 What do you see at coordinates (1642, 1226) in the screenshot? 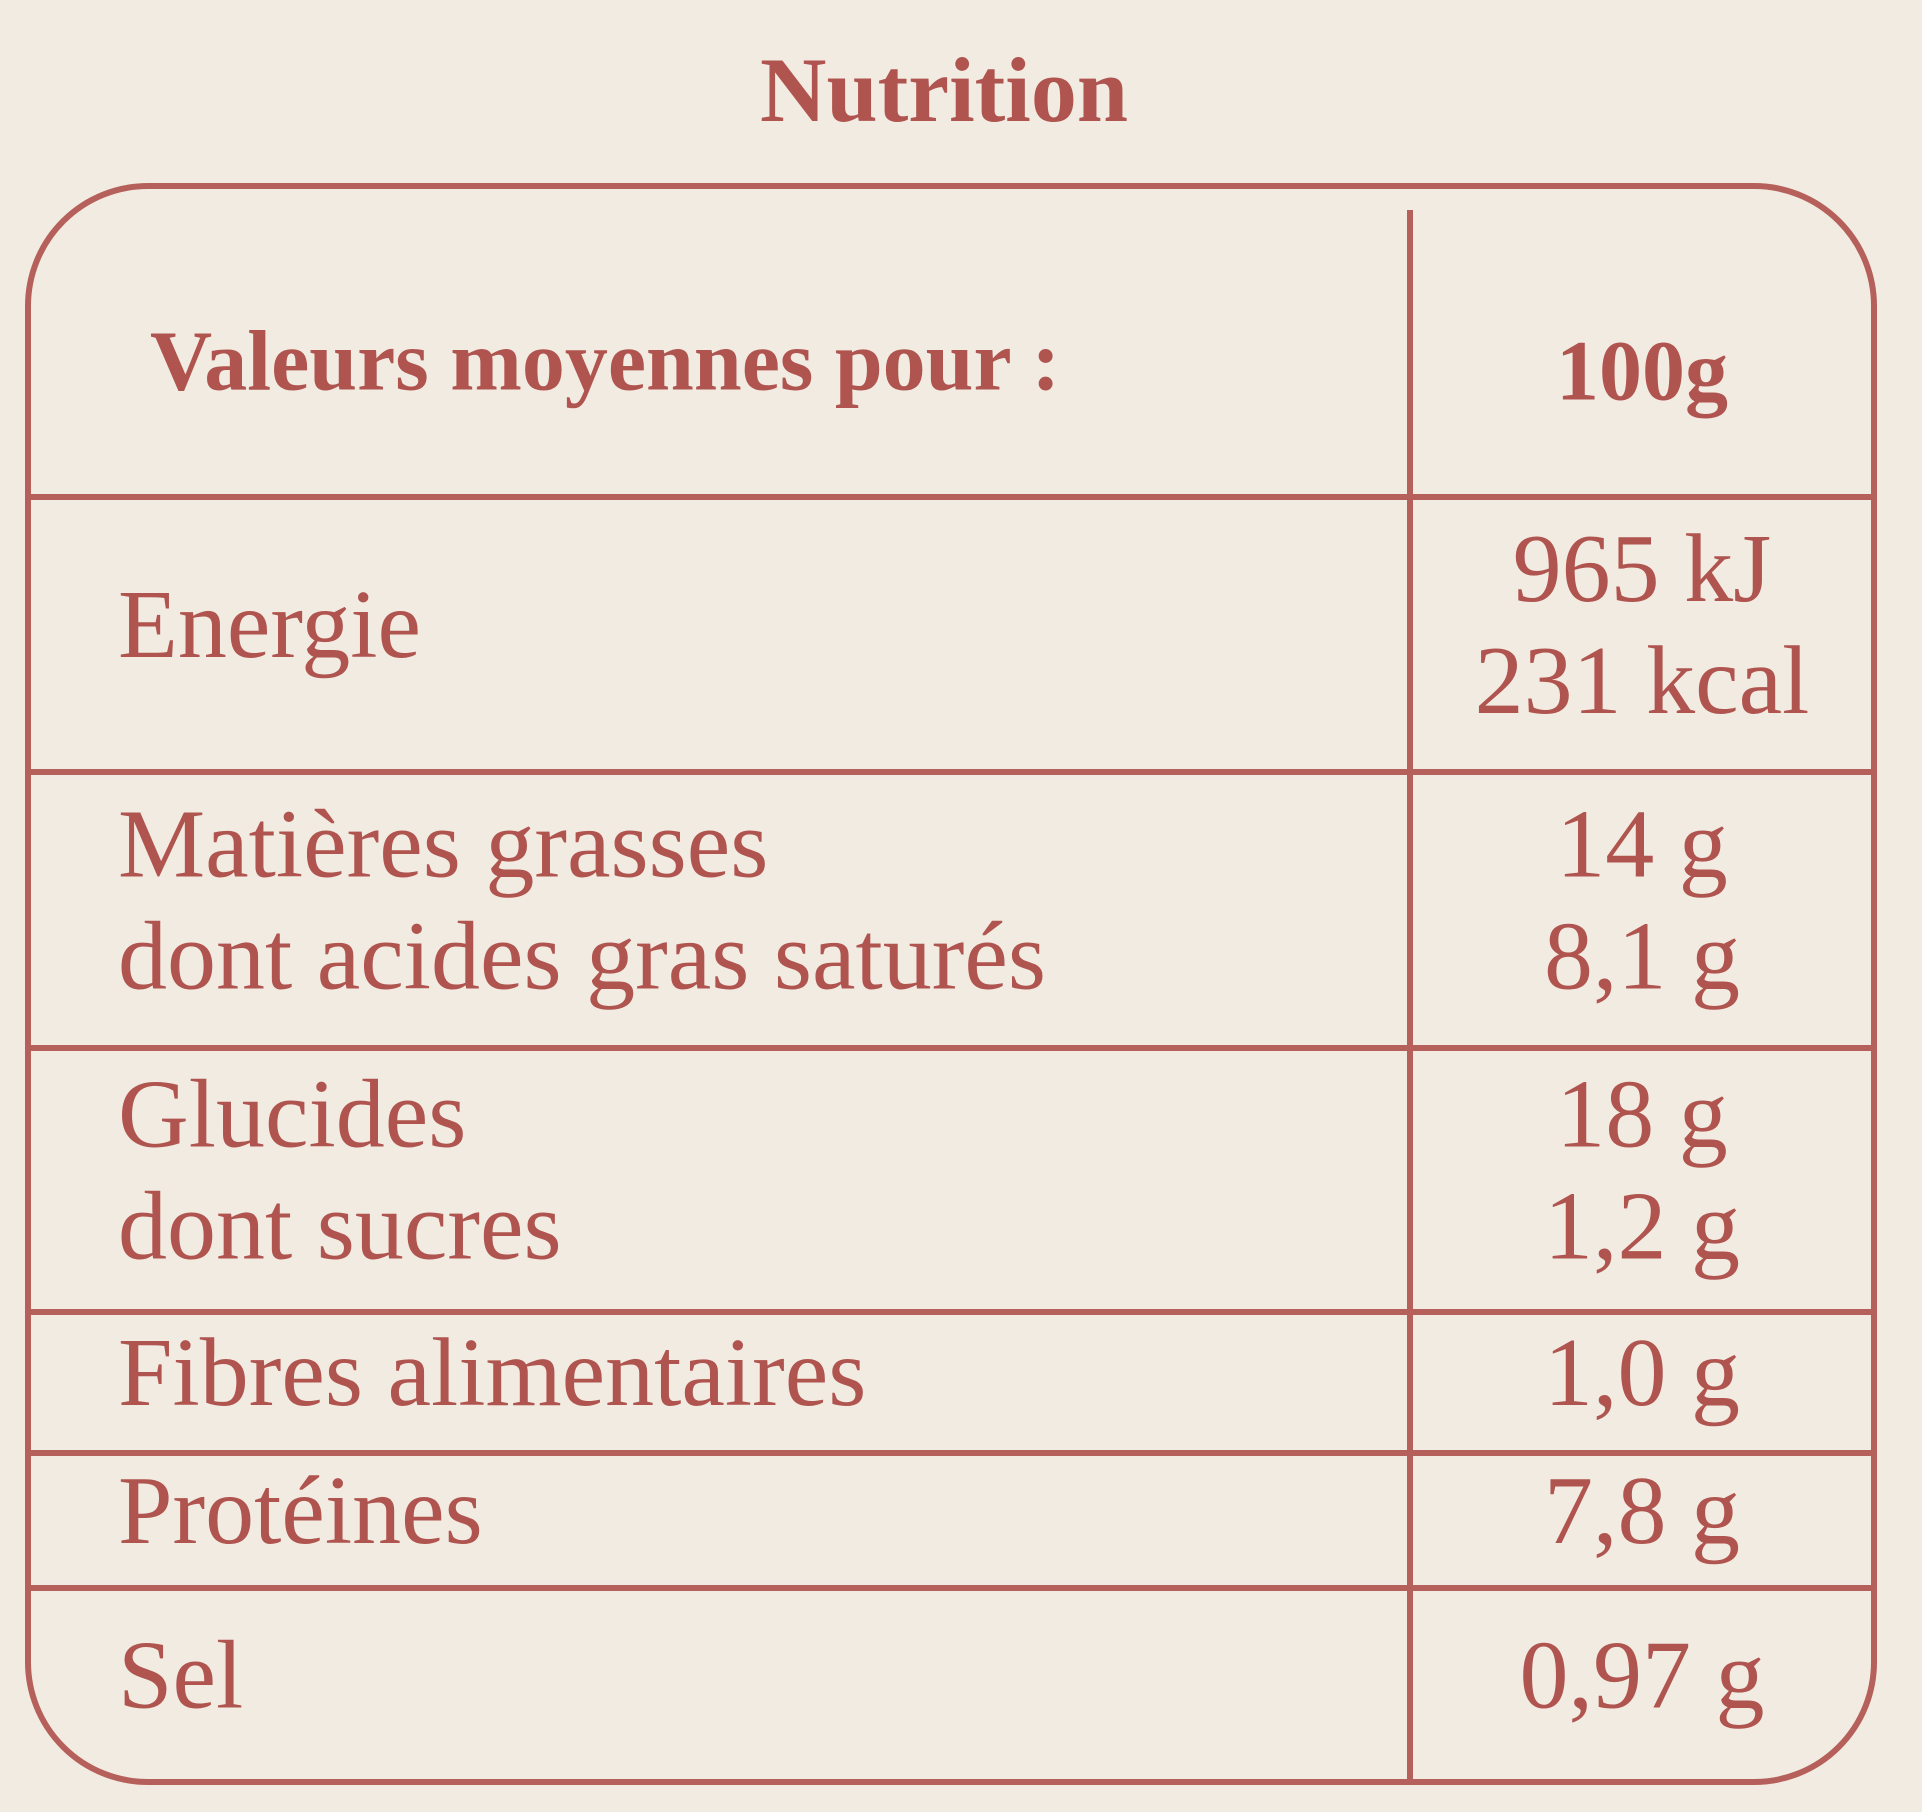
I see `row-value: 1,2 g` at bounding box center [1642, 1226].